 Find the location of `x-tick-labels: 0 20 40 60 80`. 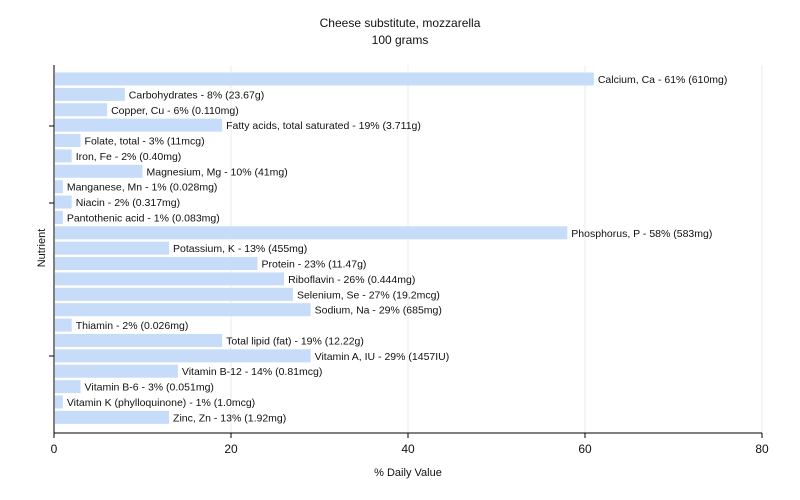

x-tick-labels: 0 20 40 60 80 is located at coordinates (410, 449).